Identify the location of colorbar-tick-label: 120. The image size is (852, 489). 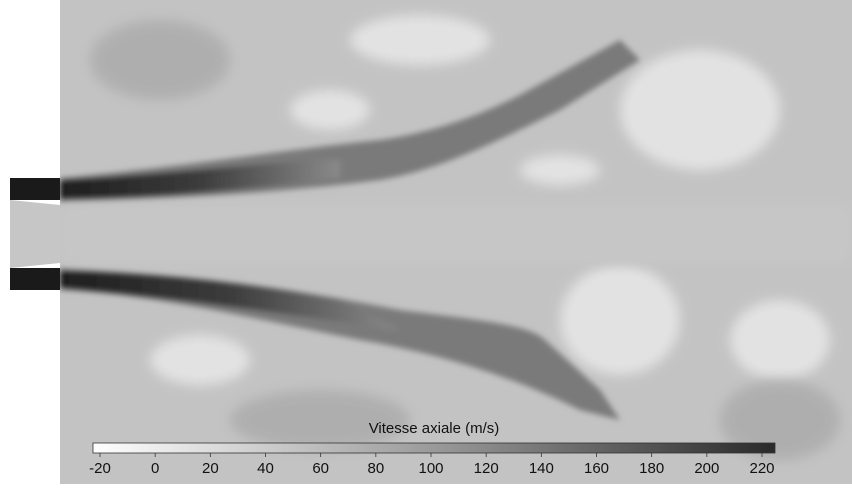
(486, 468).